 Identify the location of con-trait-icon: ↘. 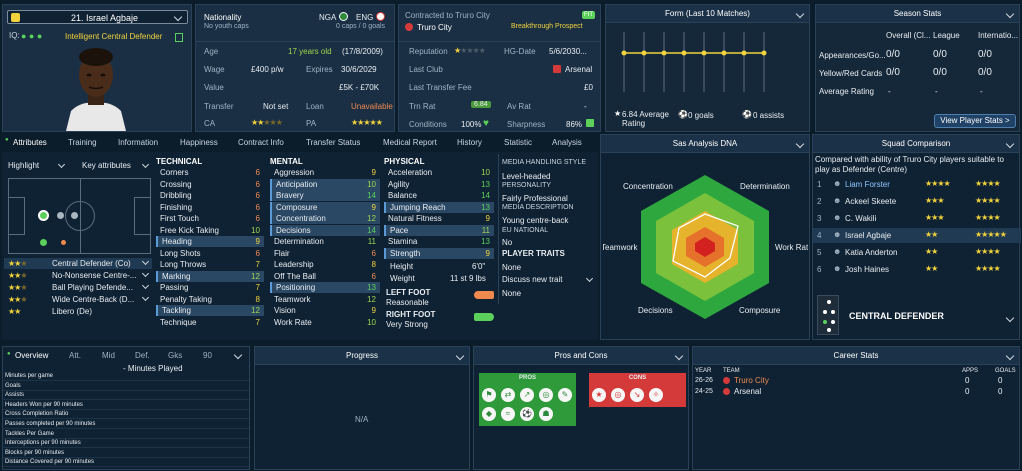
(637, 395).